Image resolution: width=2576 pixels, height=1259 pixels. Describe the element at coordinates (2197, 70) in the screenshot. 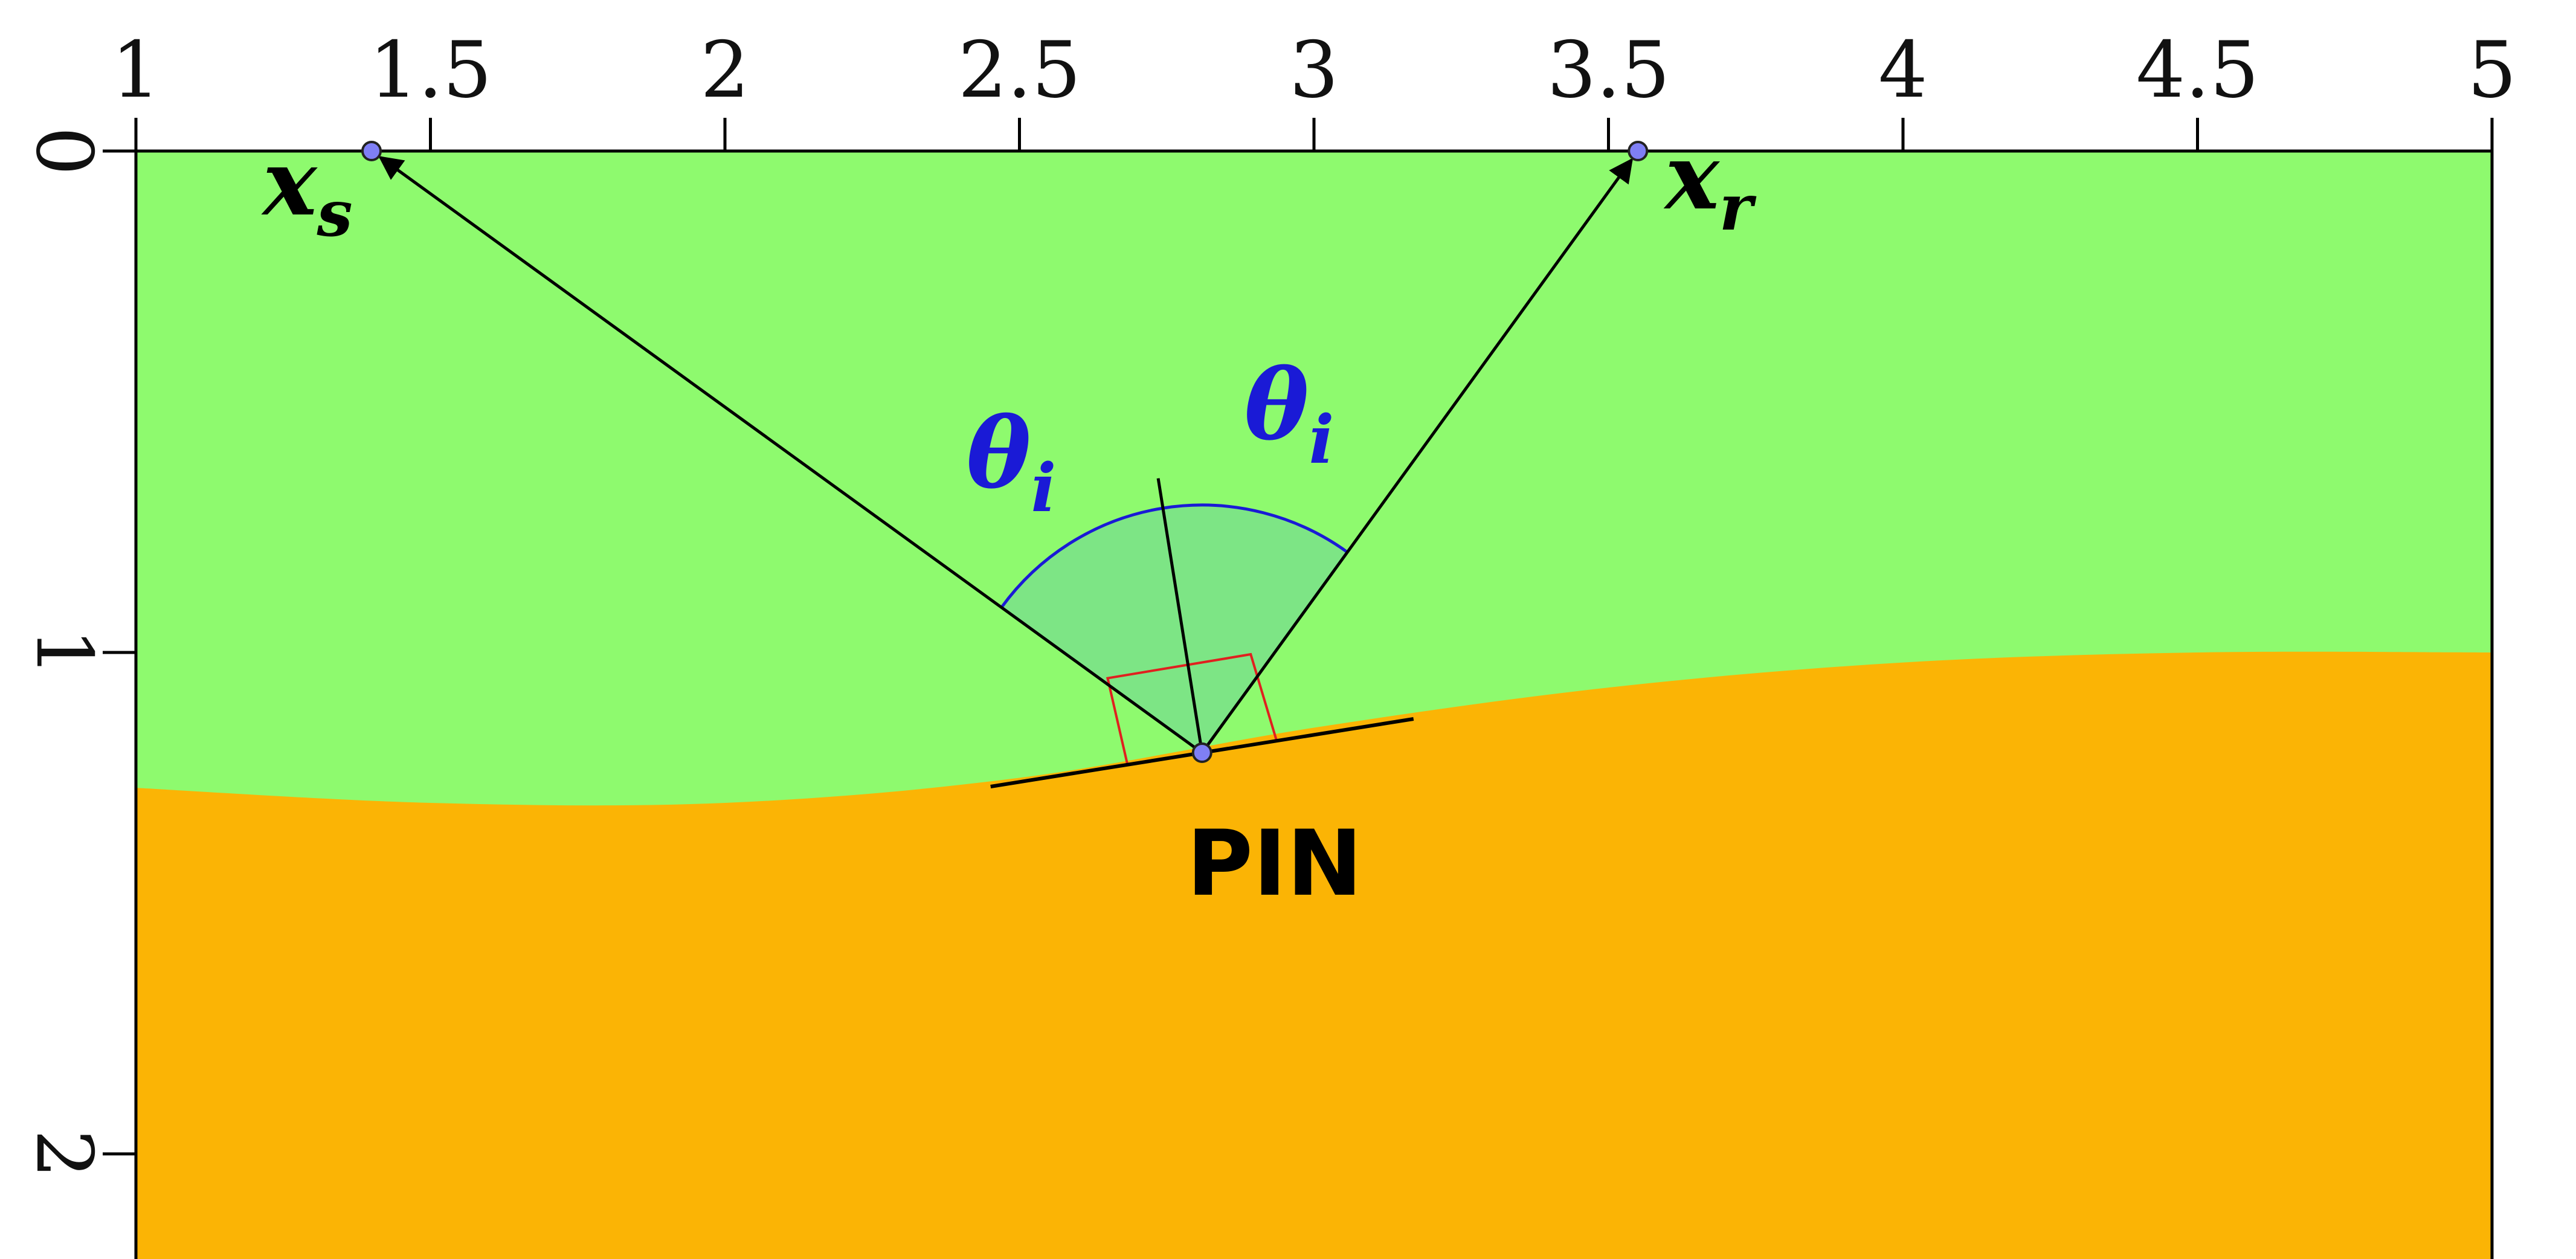

I see `x-tick-label: 4.5` at that location.